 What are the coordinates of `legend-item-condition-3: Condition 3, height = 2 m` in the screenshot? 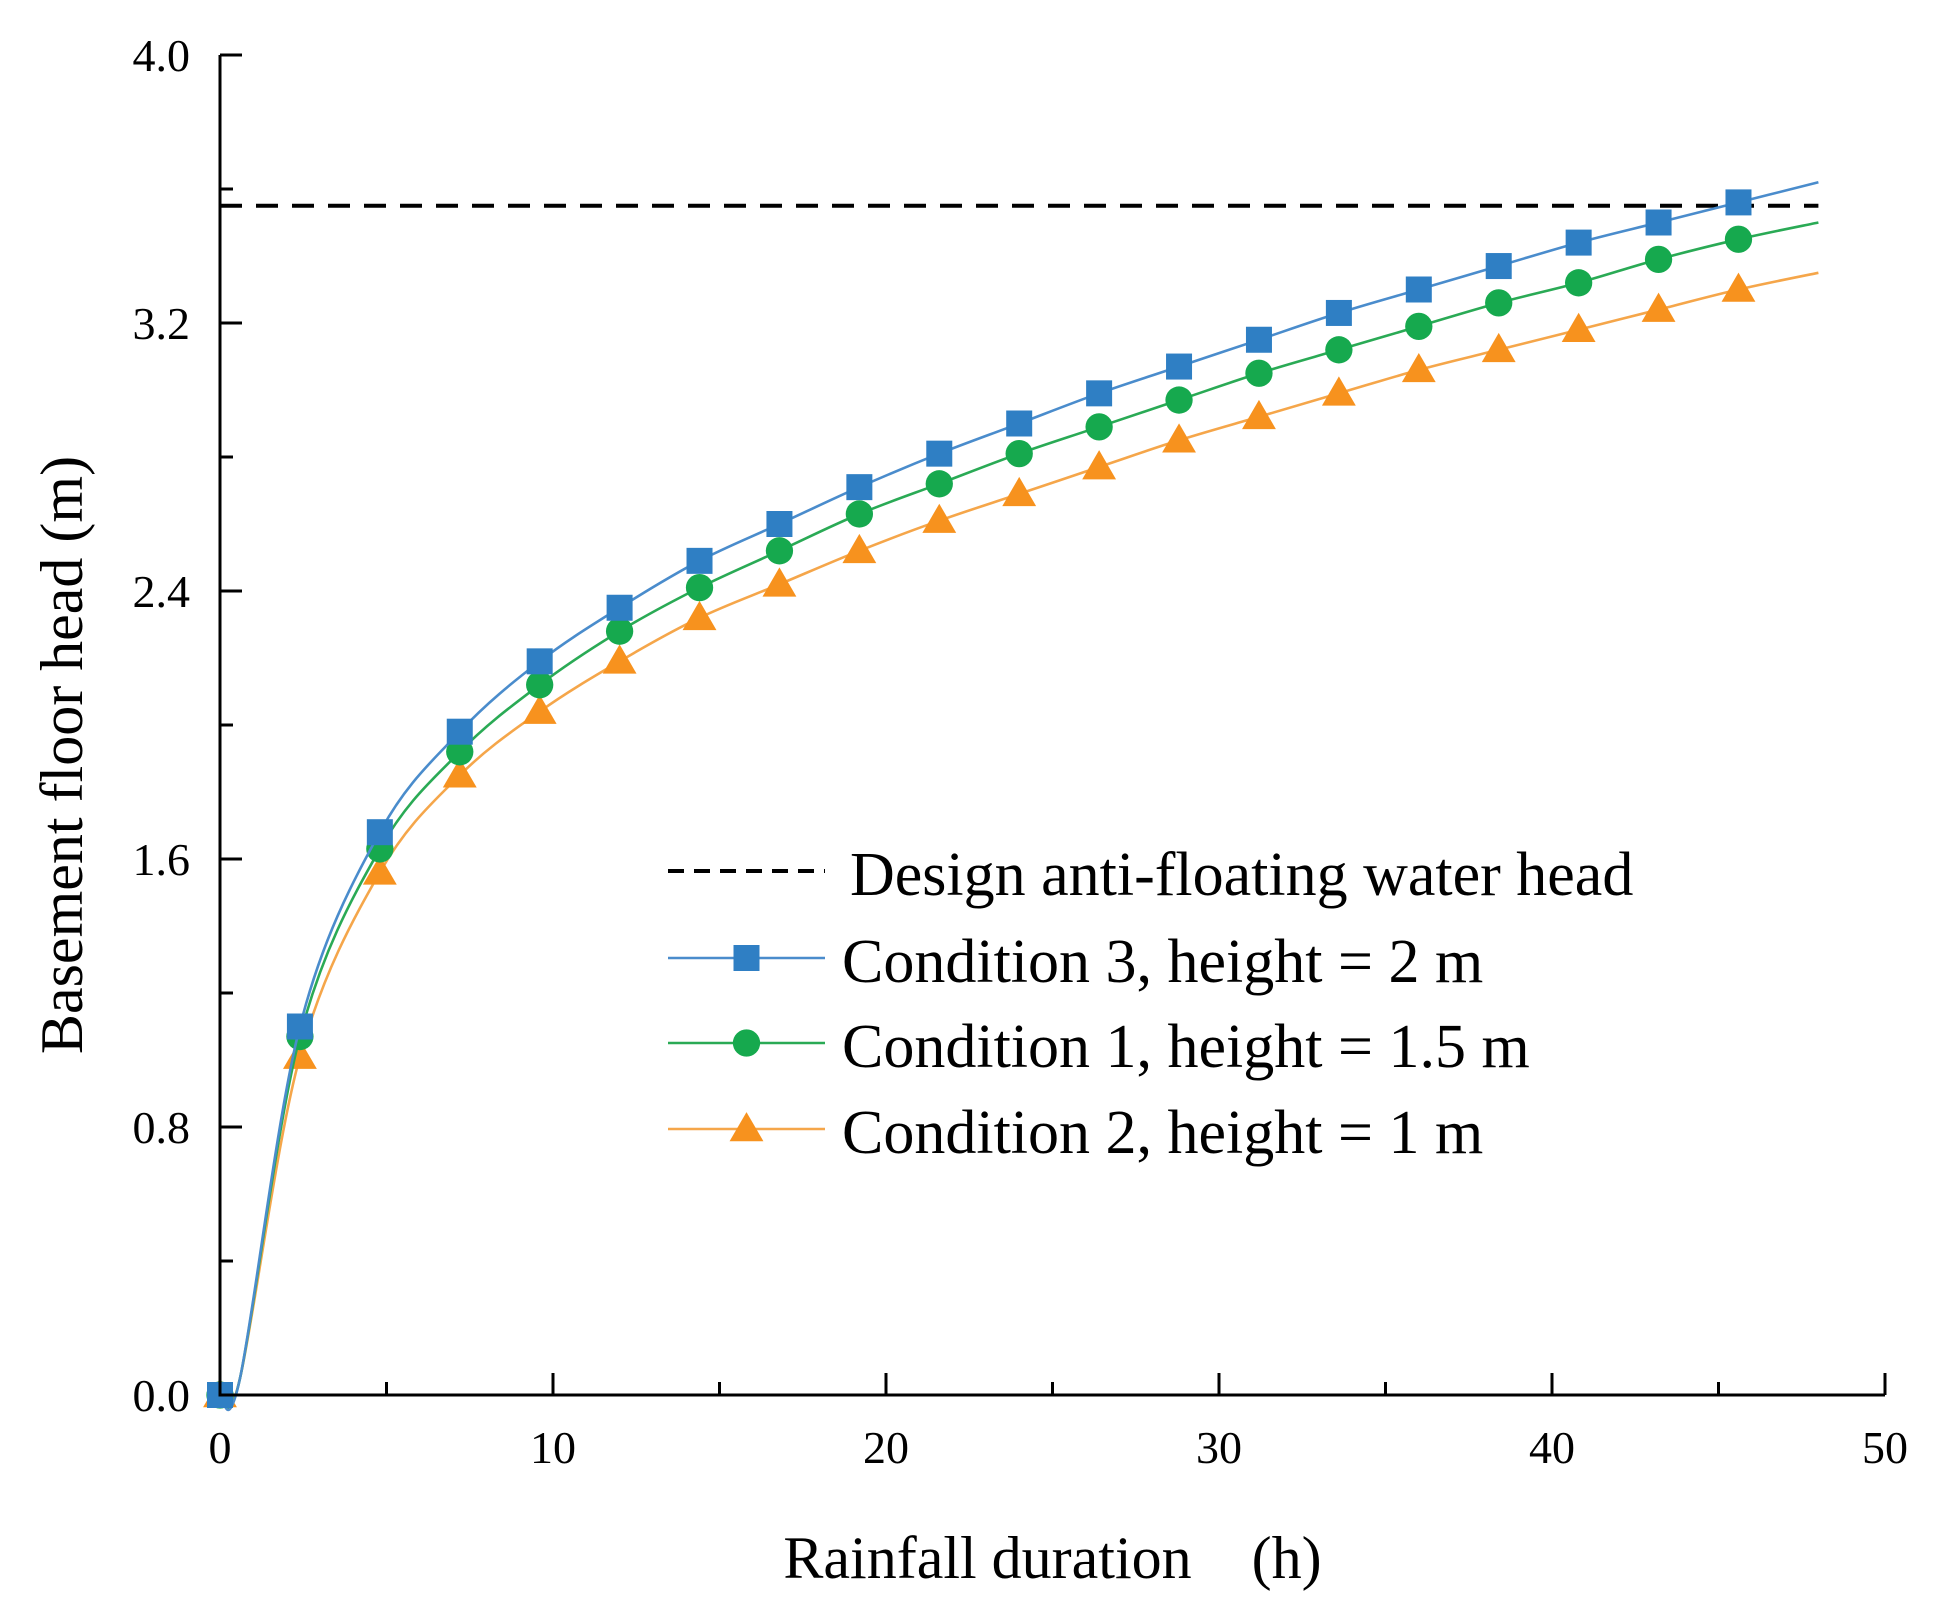 It's located at (1075, 962).